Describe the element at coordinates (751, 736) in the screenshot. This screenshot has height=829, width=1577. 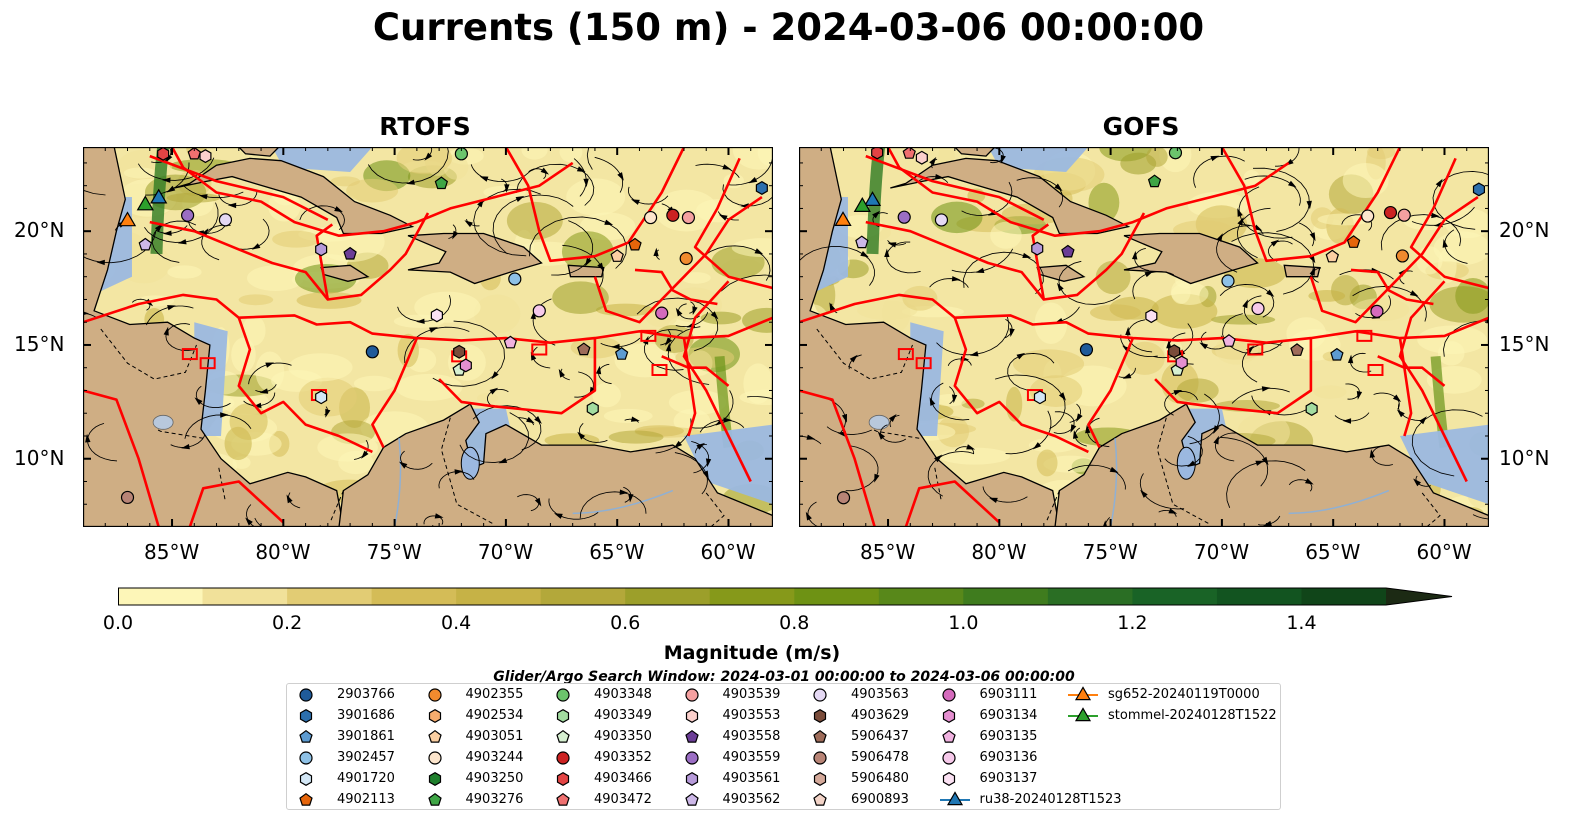
I see `legend-label: 4903558` at that location.